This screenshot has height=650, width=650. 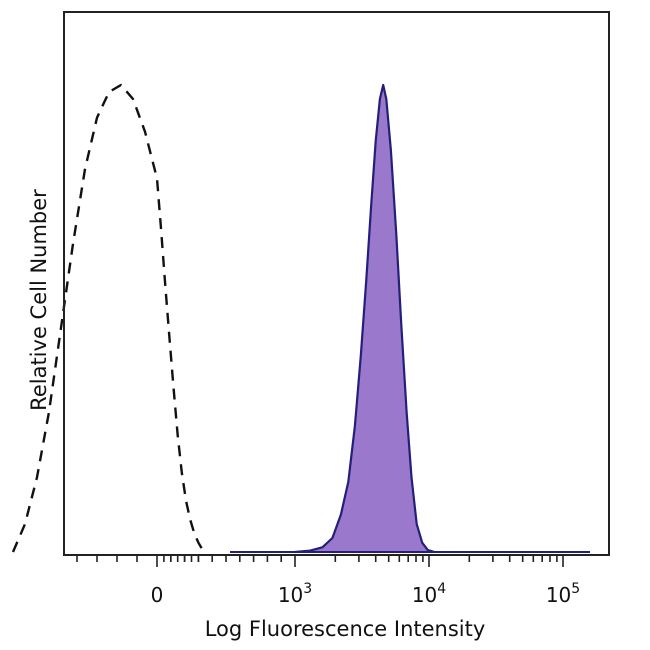 What do you see at coordinates (366, 594) in the screenshot?
I see `x-tick-labels: 0 10³ 10⁴ 10⁵` at bounding box center [366, 594].